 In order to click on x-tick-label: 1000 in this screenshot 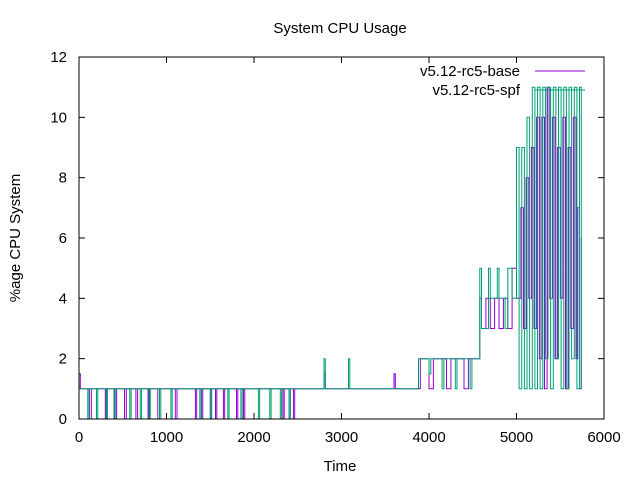, I will do `click(166, 437)`.